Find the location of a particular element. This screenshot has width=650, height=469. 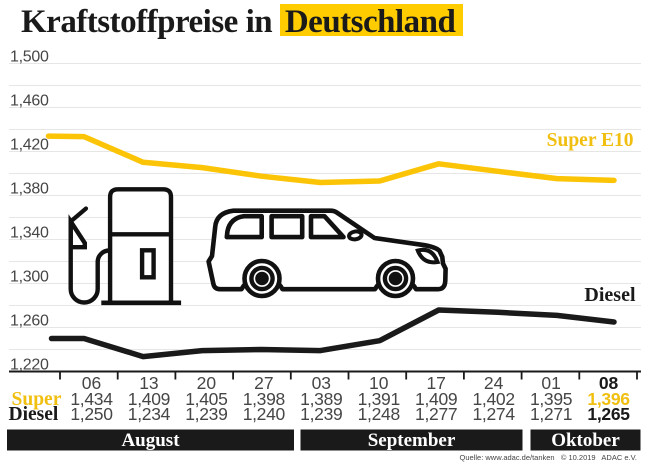

svg-text: 1,398 is located at coordinates (264, 399).